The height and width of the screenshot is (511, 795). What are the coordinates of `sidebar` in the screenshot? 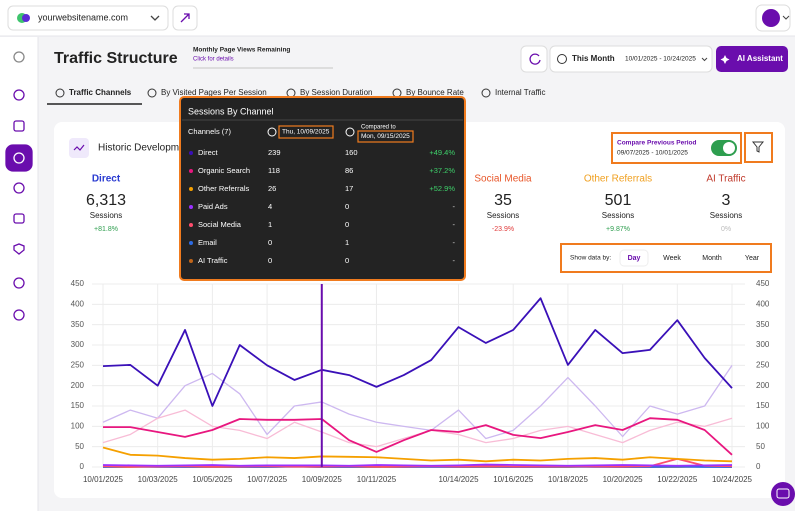 It's located at (19, 274).